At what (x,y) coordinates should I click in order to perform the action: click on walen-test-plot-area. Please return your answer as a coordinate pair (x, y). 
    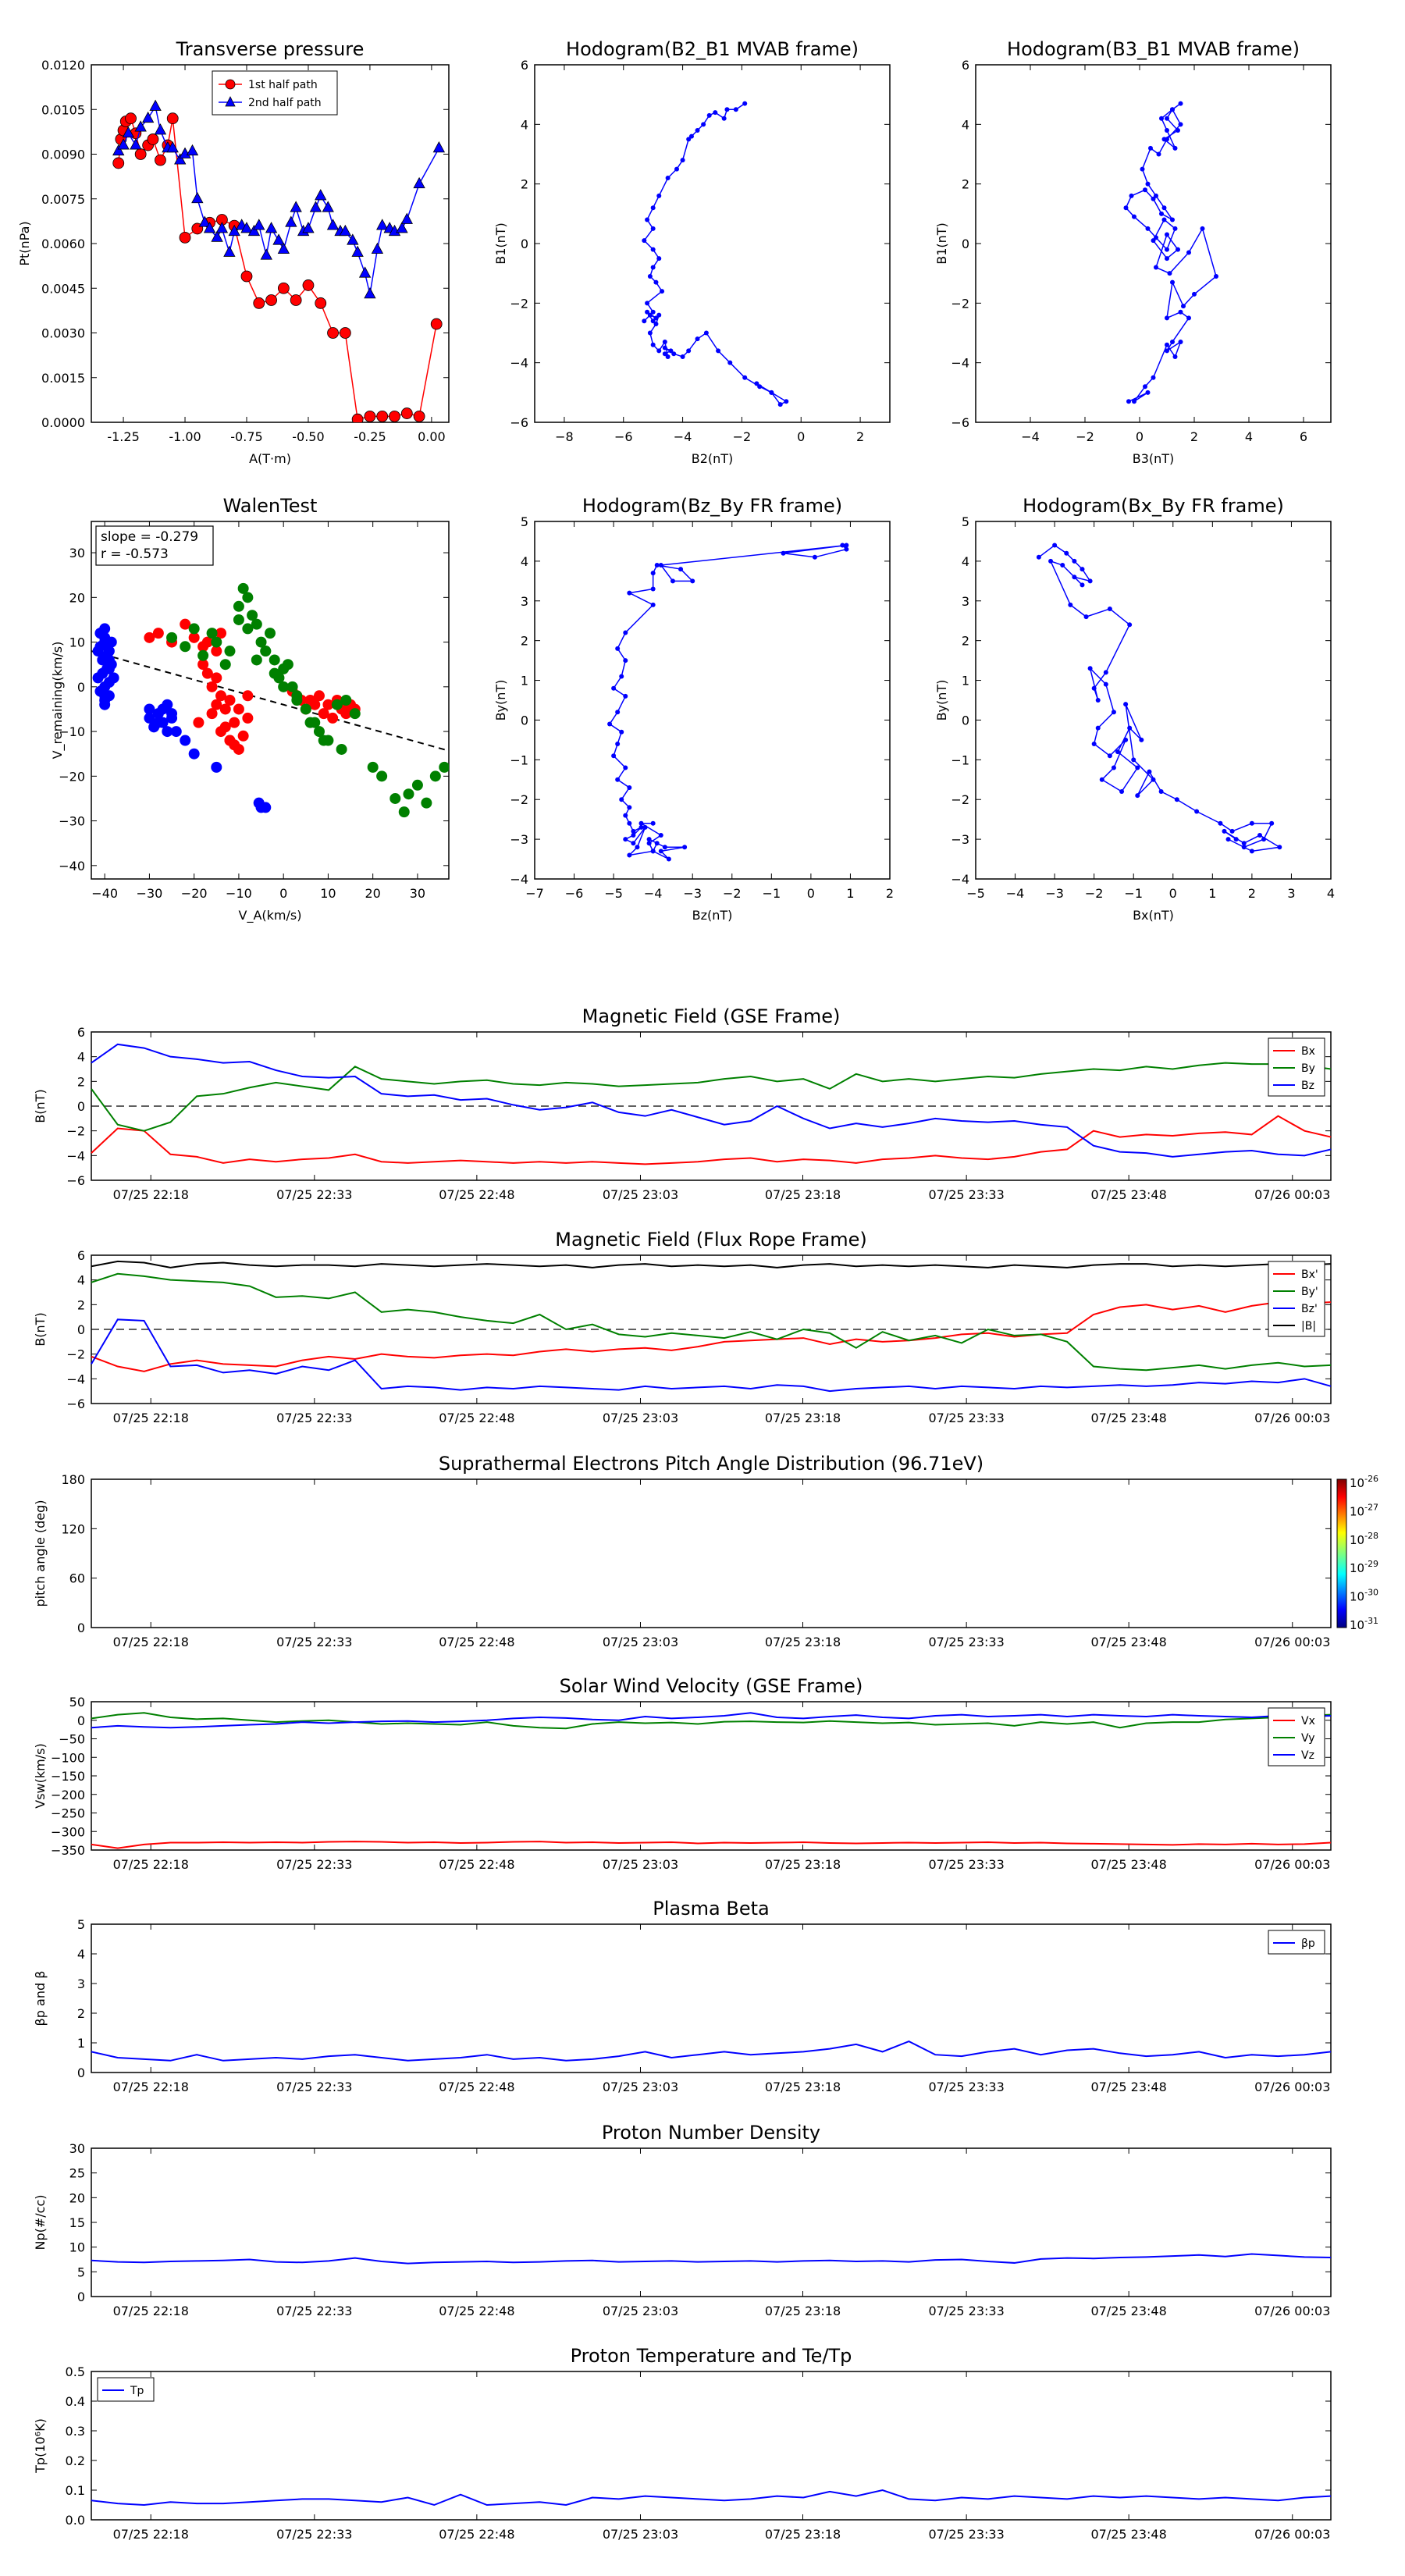
    Looking at the image, I should click on (270, 700).